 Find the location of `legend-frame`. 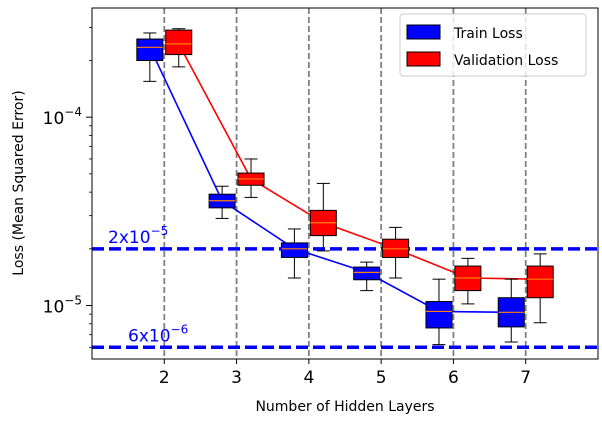

legend-frame is located at coordinates (493, 45).